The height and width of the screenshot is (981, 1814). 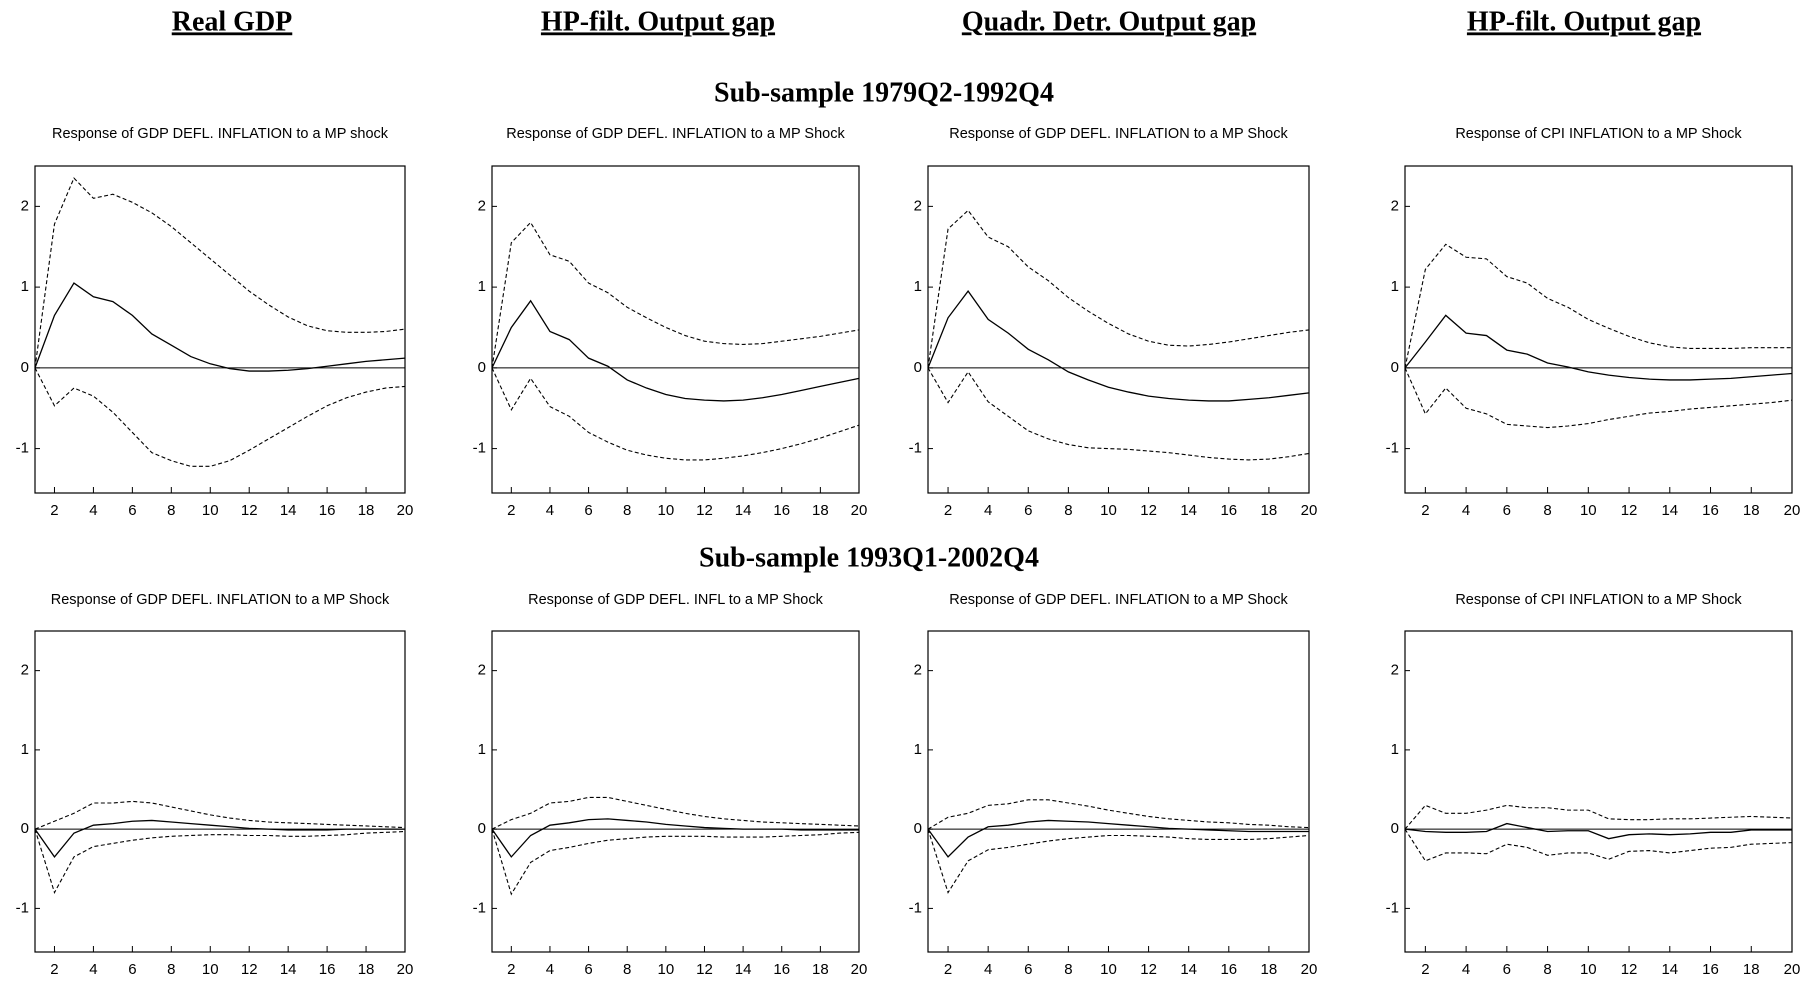 What do you see at coordinates (658, 21) in the screenshot?
I see `column-title: HP-filt. Output gap` at bounding box center [658, 21].